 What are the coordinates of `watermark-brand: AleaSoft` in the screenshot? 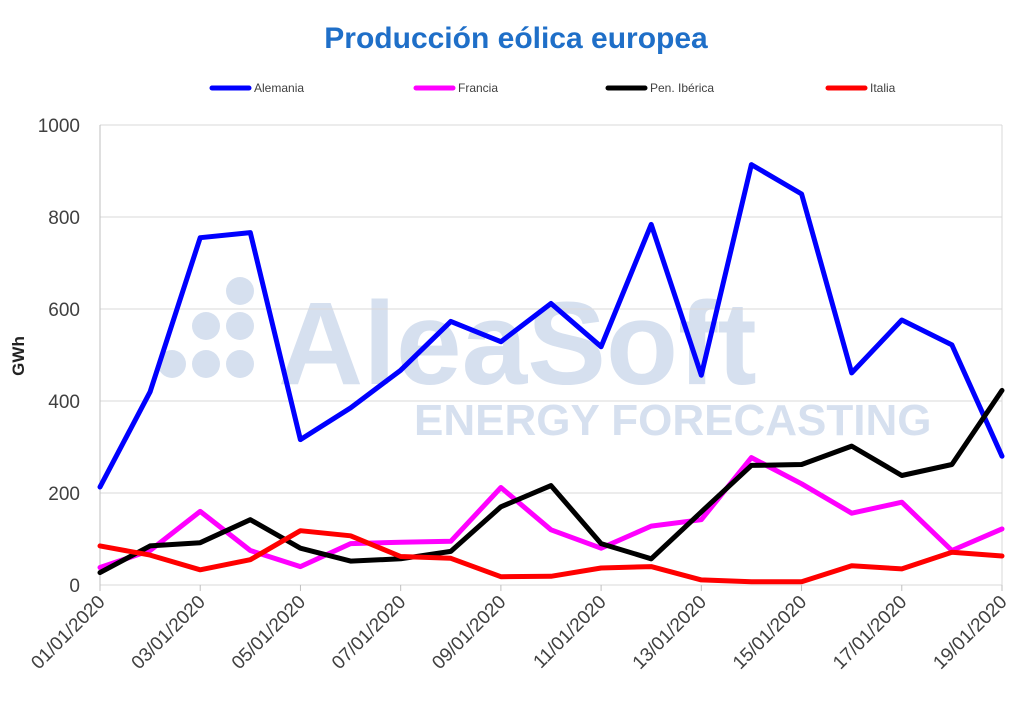 It's located at (517, 344).